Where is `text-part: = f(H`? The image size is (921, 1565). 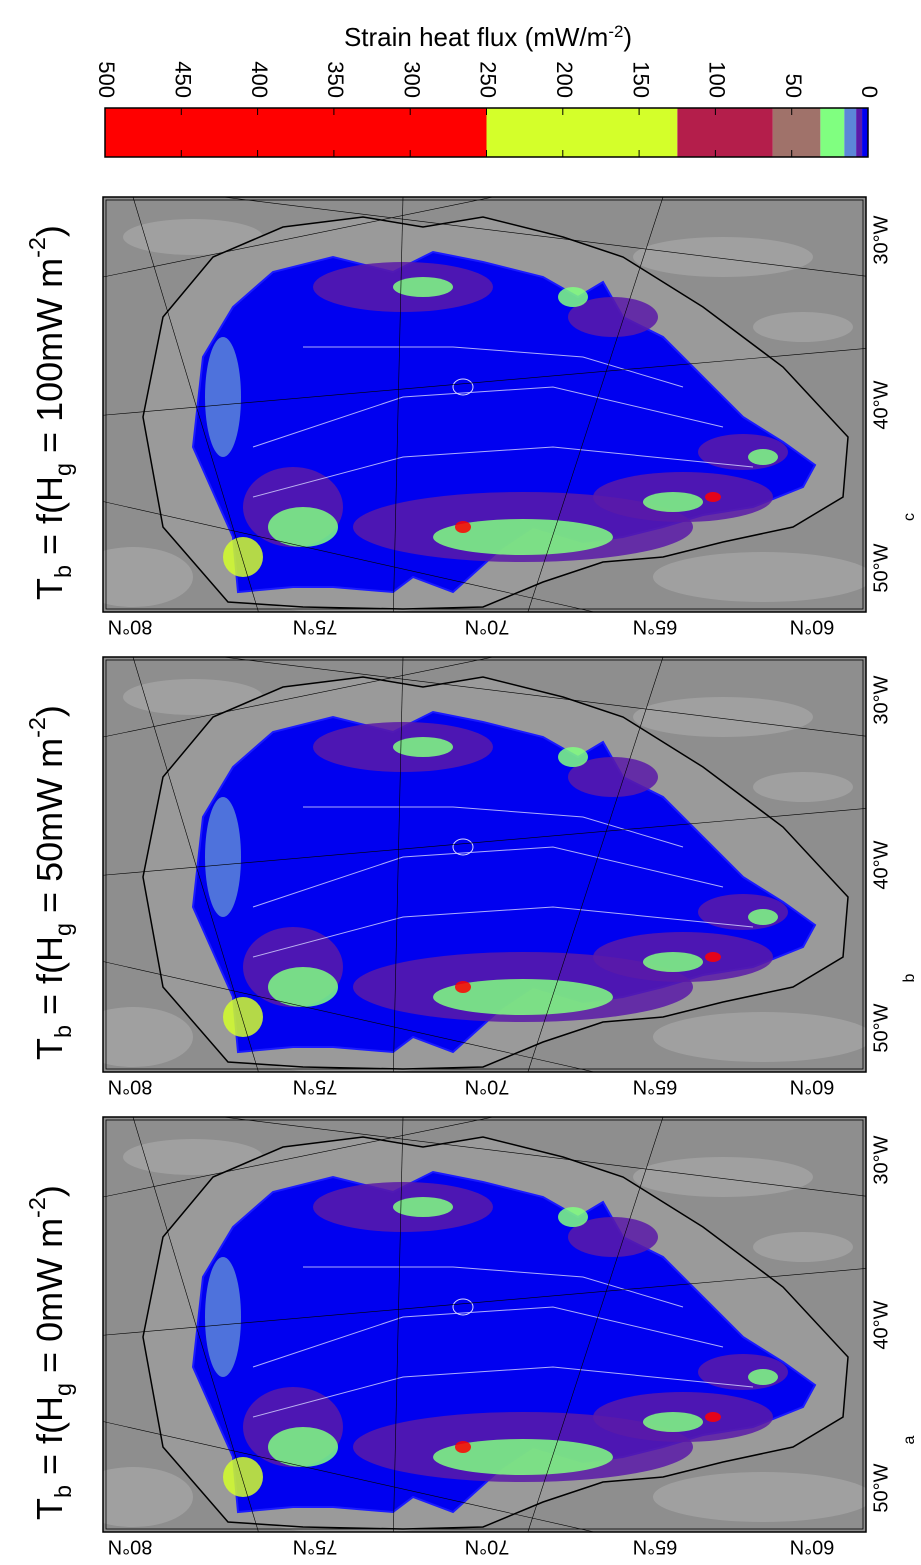
text-part: = f(H is located at coordinates (49, 520).